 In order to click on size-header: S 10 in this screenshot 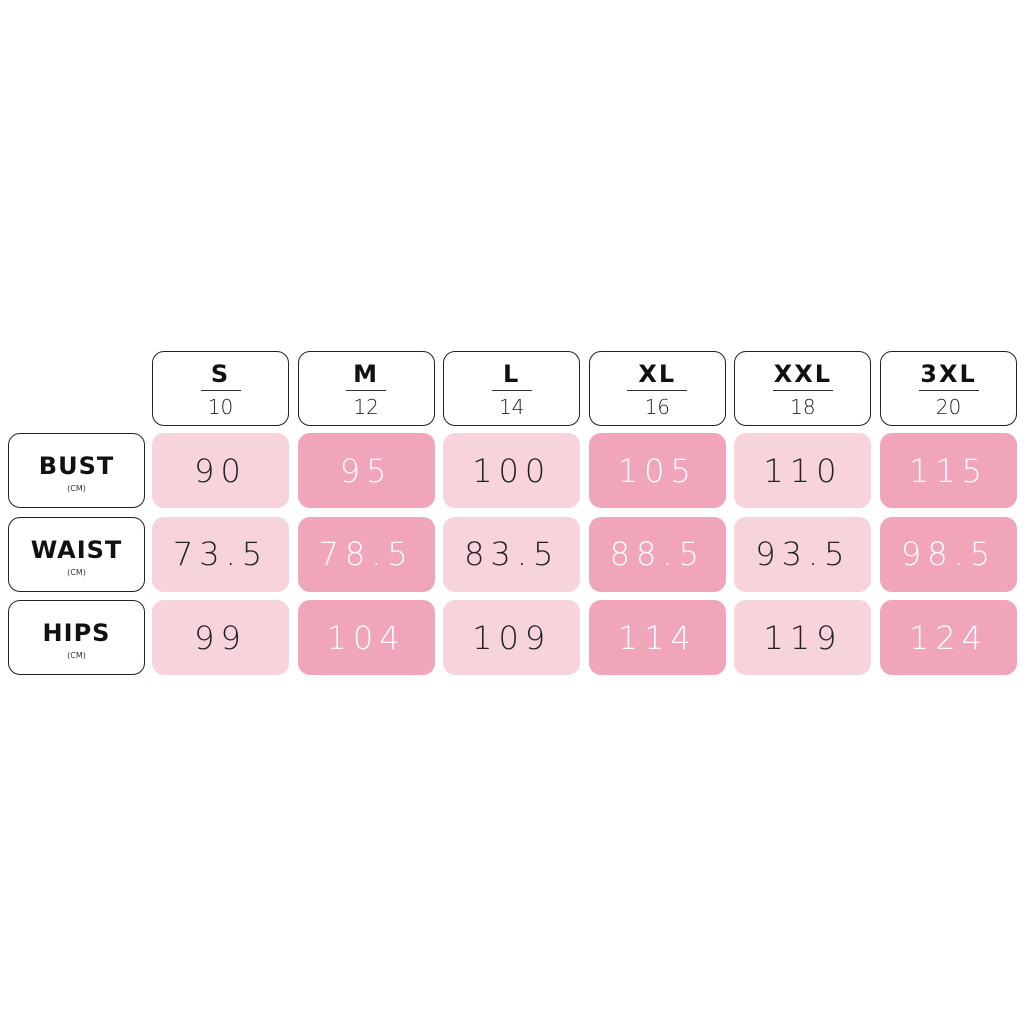, I will do `click(220, 388)`.